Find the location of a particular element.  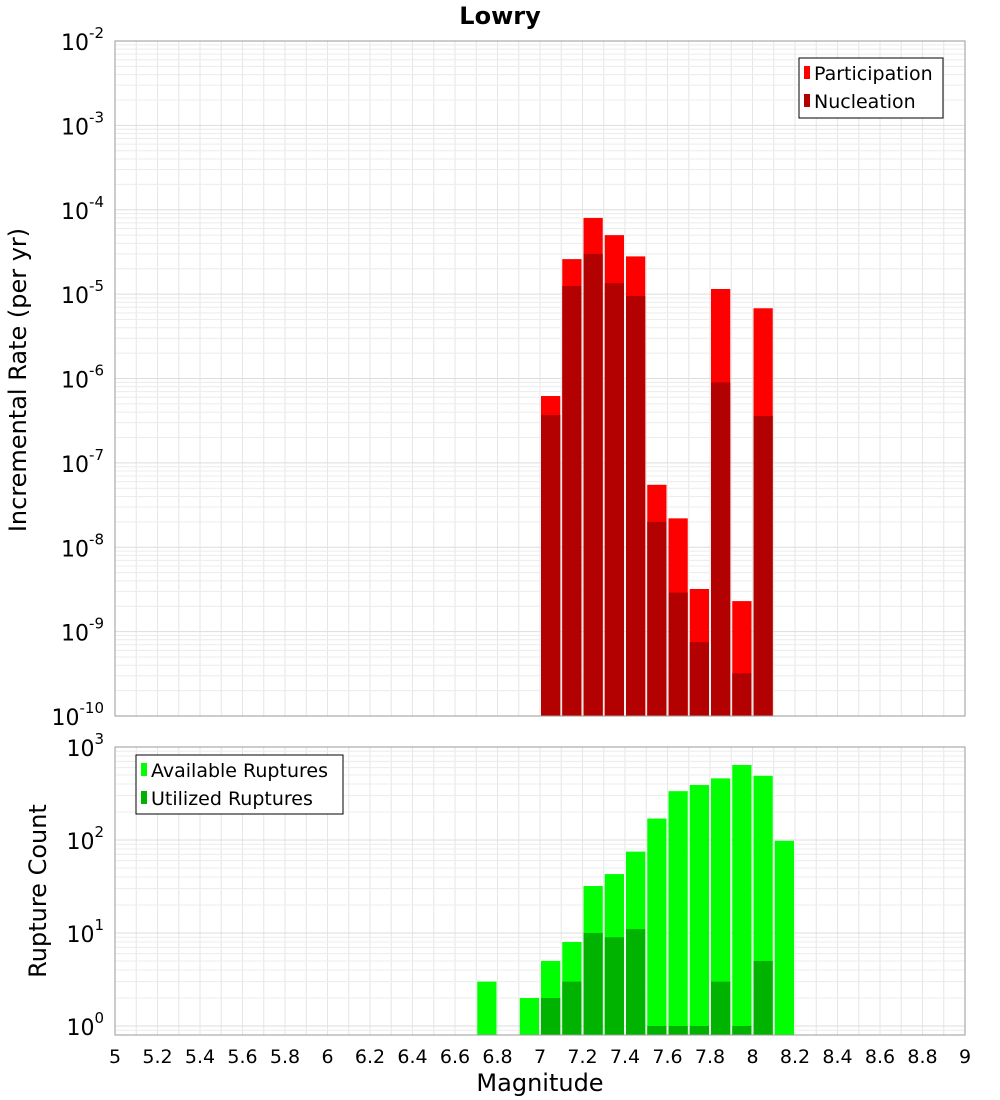

y-tick-label: 10⁻² is located at coordinates (82, 40).